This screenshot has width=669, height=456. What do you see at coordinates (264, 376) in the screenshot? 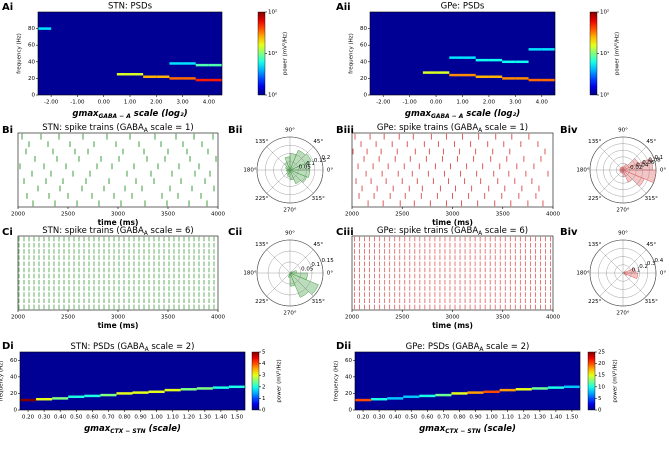
I see `colorbar-tick-label: 3` at bounding box center [264, 376].